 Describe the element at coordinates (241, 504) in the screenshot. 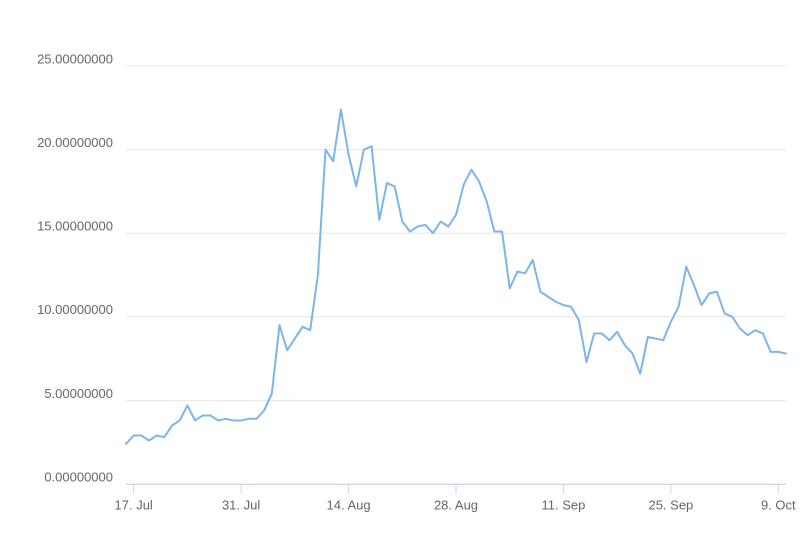

I see `x-tick-label: 31. Jul` at that location.